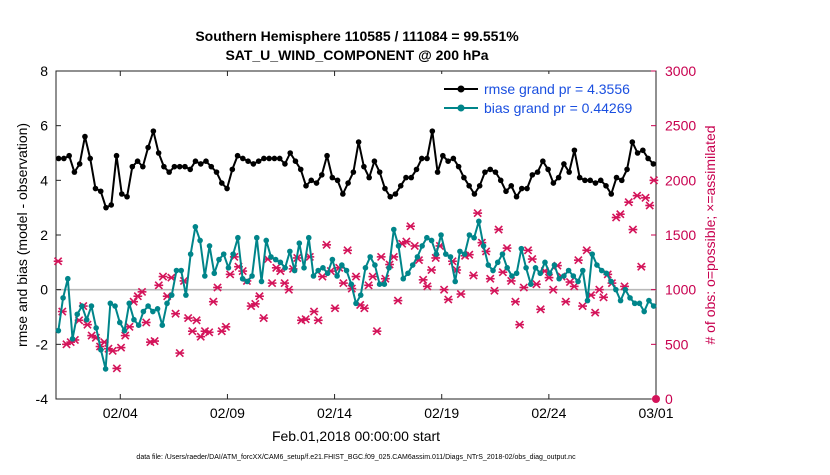 Image resolution: width=830 pixels, height=475 pixels. I want to click on right-tick-label: 2000, so click(680, 180).